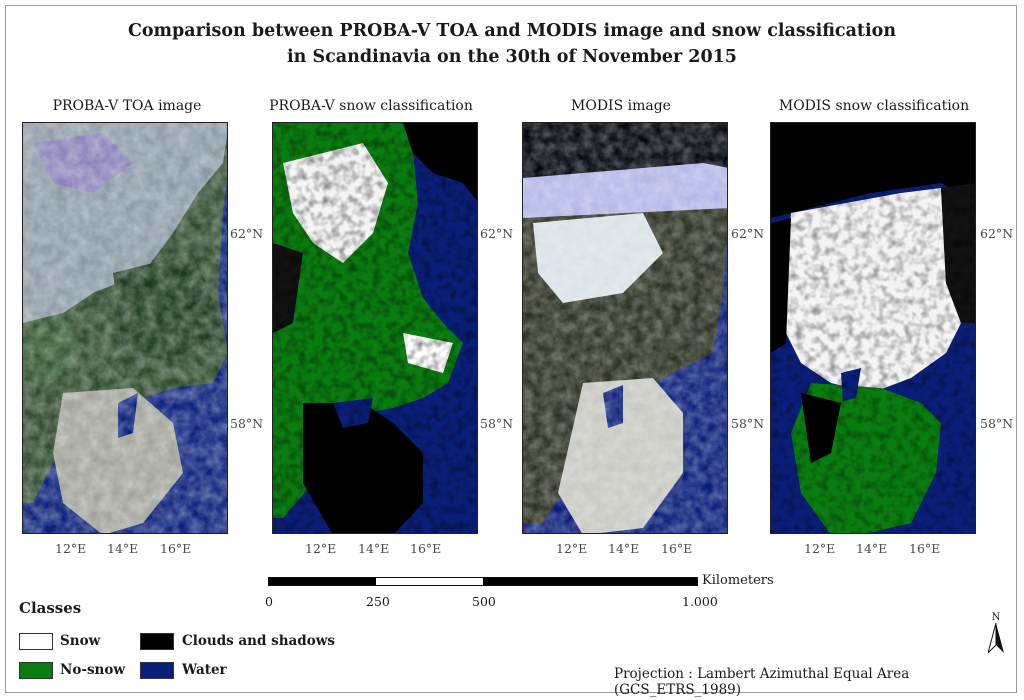 Image resolution: width=1024 pixels, height=700 pixels. What do you see at coordinates (738, 580) in the screenshot?
I see `scale-unit: Kilometers` at bounding box center [738, 580].